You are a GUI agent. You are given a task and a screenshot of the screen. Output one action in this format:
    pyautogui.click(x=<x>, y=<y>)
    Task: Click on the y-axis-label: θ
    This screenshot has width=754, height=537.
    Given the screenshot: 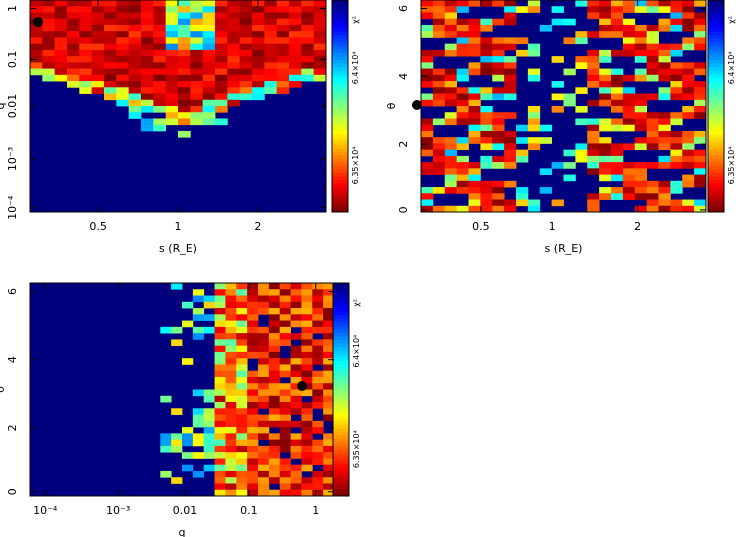 What is the action you would take?
    pyautogui.click(x=3, y=389)
    